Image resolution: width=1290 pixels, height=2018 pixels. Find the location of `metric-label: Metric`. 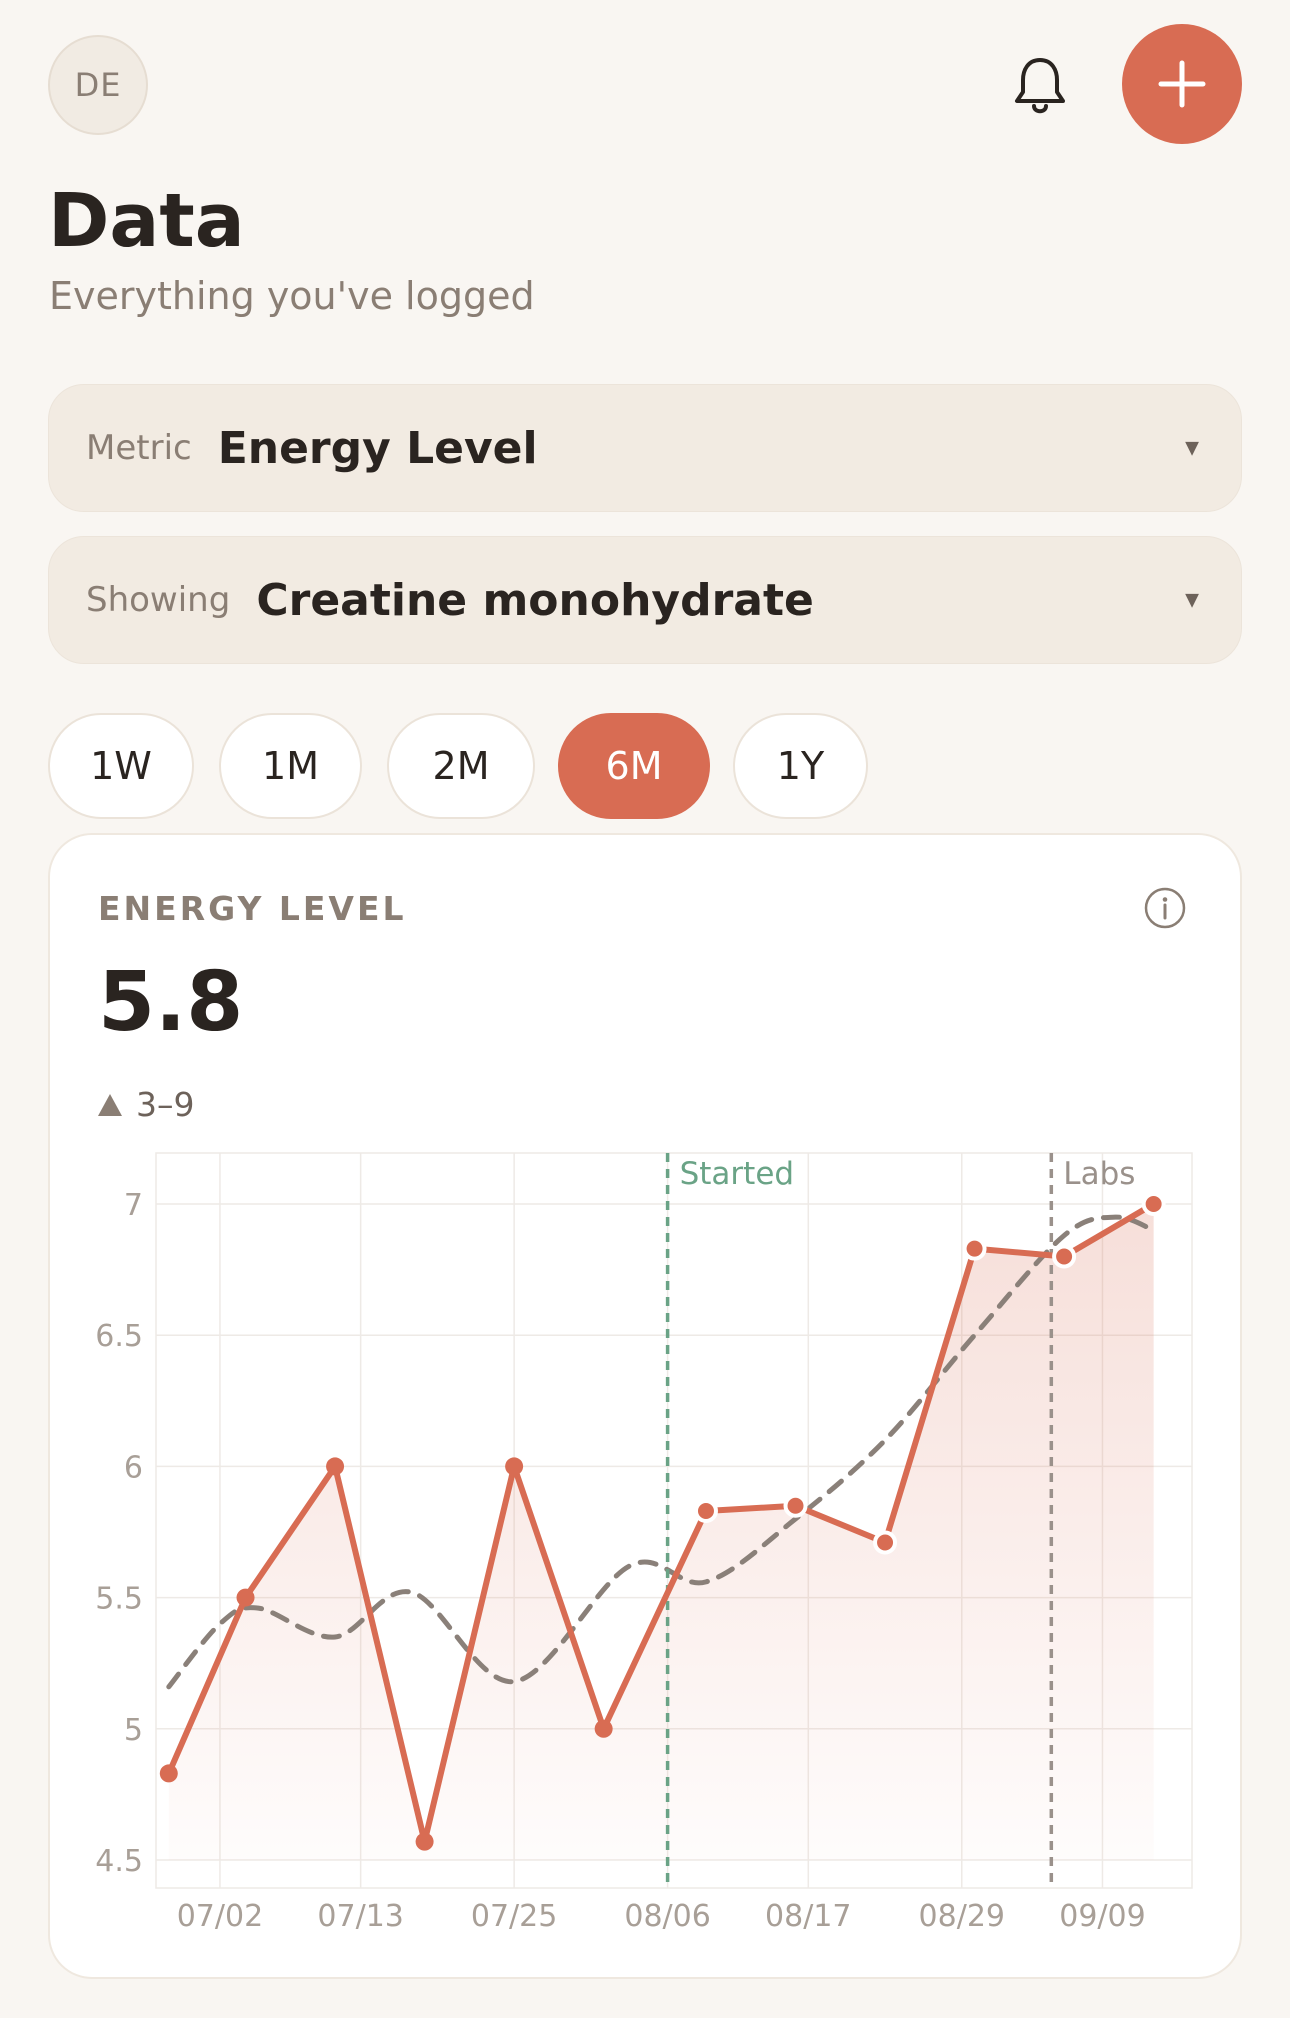

metric-label: Metric is located at coordinates (139, 448).